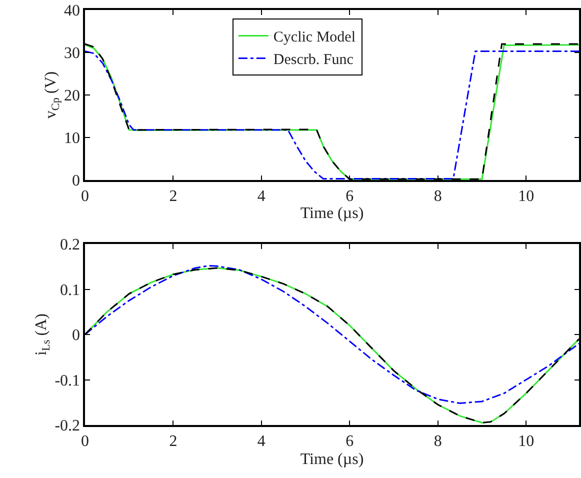  I want to click on y-tick-label: -0.2, so click(67, 426).